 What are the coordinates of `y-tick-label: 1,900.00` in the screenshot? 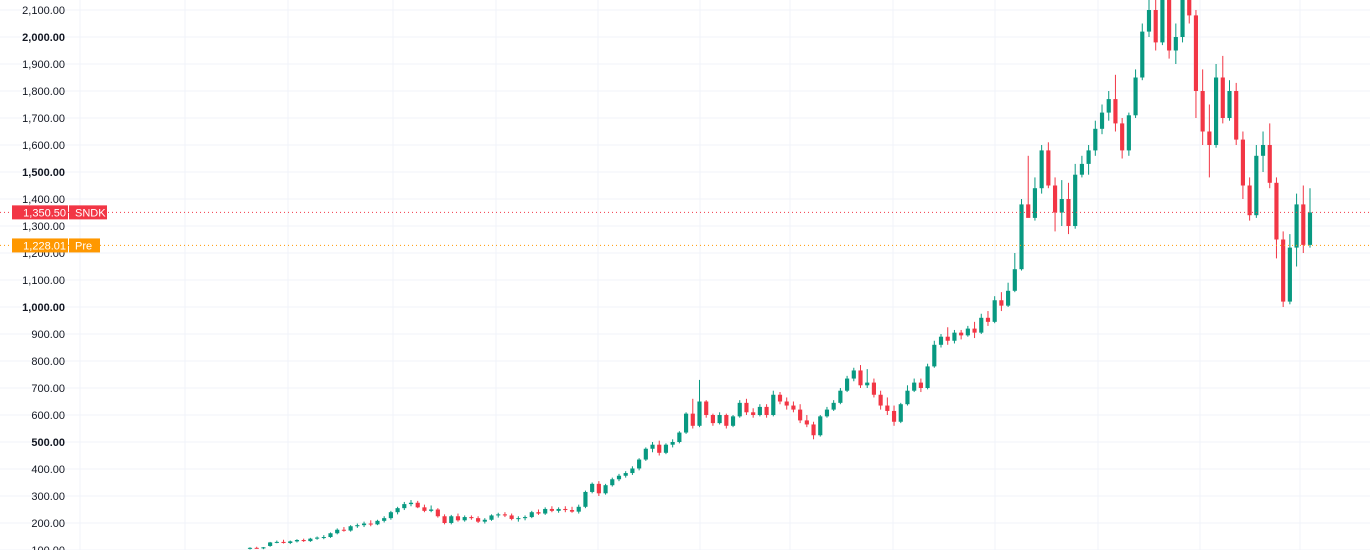 It's located at (43, 65).